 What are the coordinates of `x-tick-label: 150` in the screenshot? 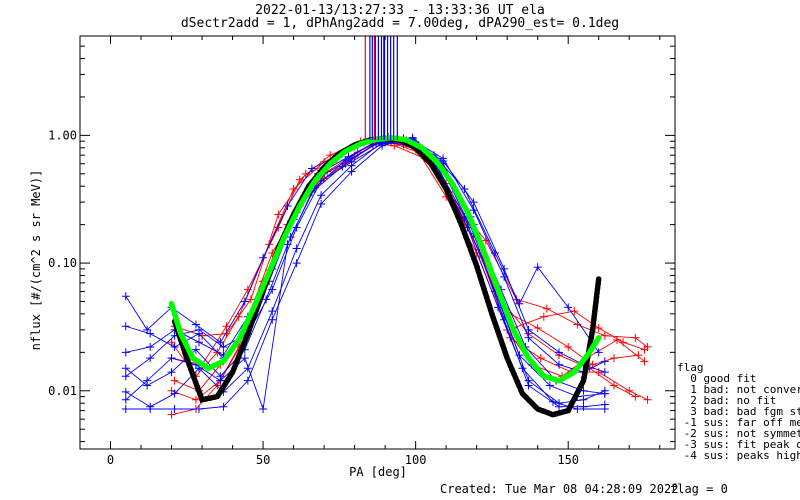 It's located at (568, 460).